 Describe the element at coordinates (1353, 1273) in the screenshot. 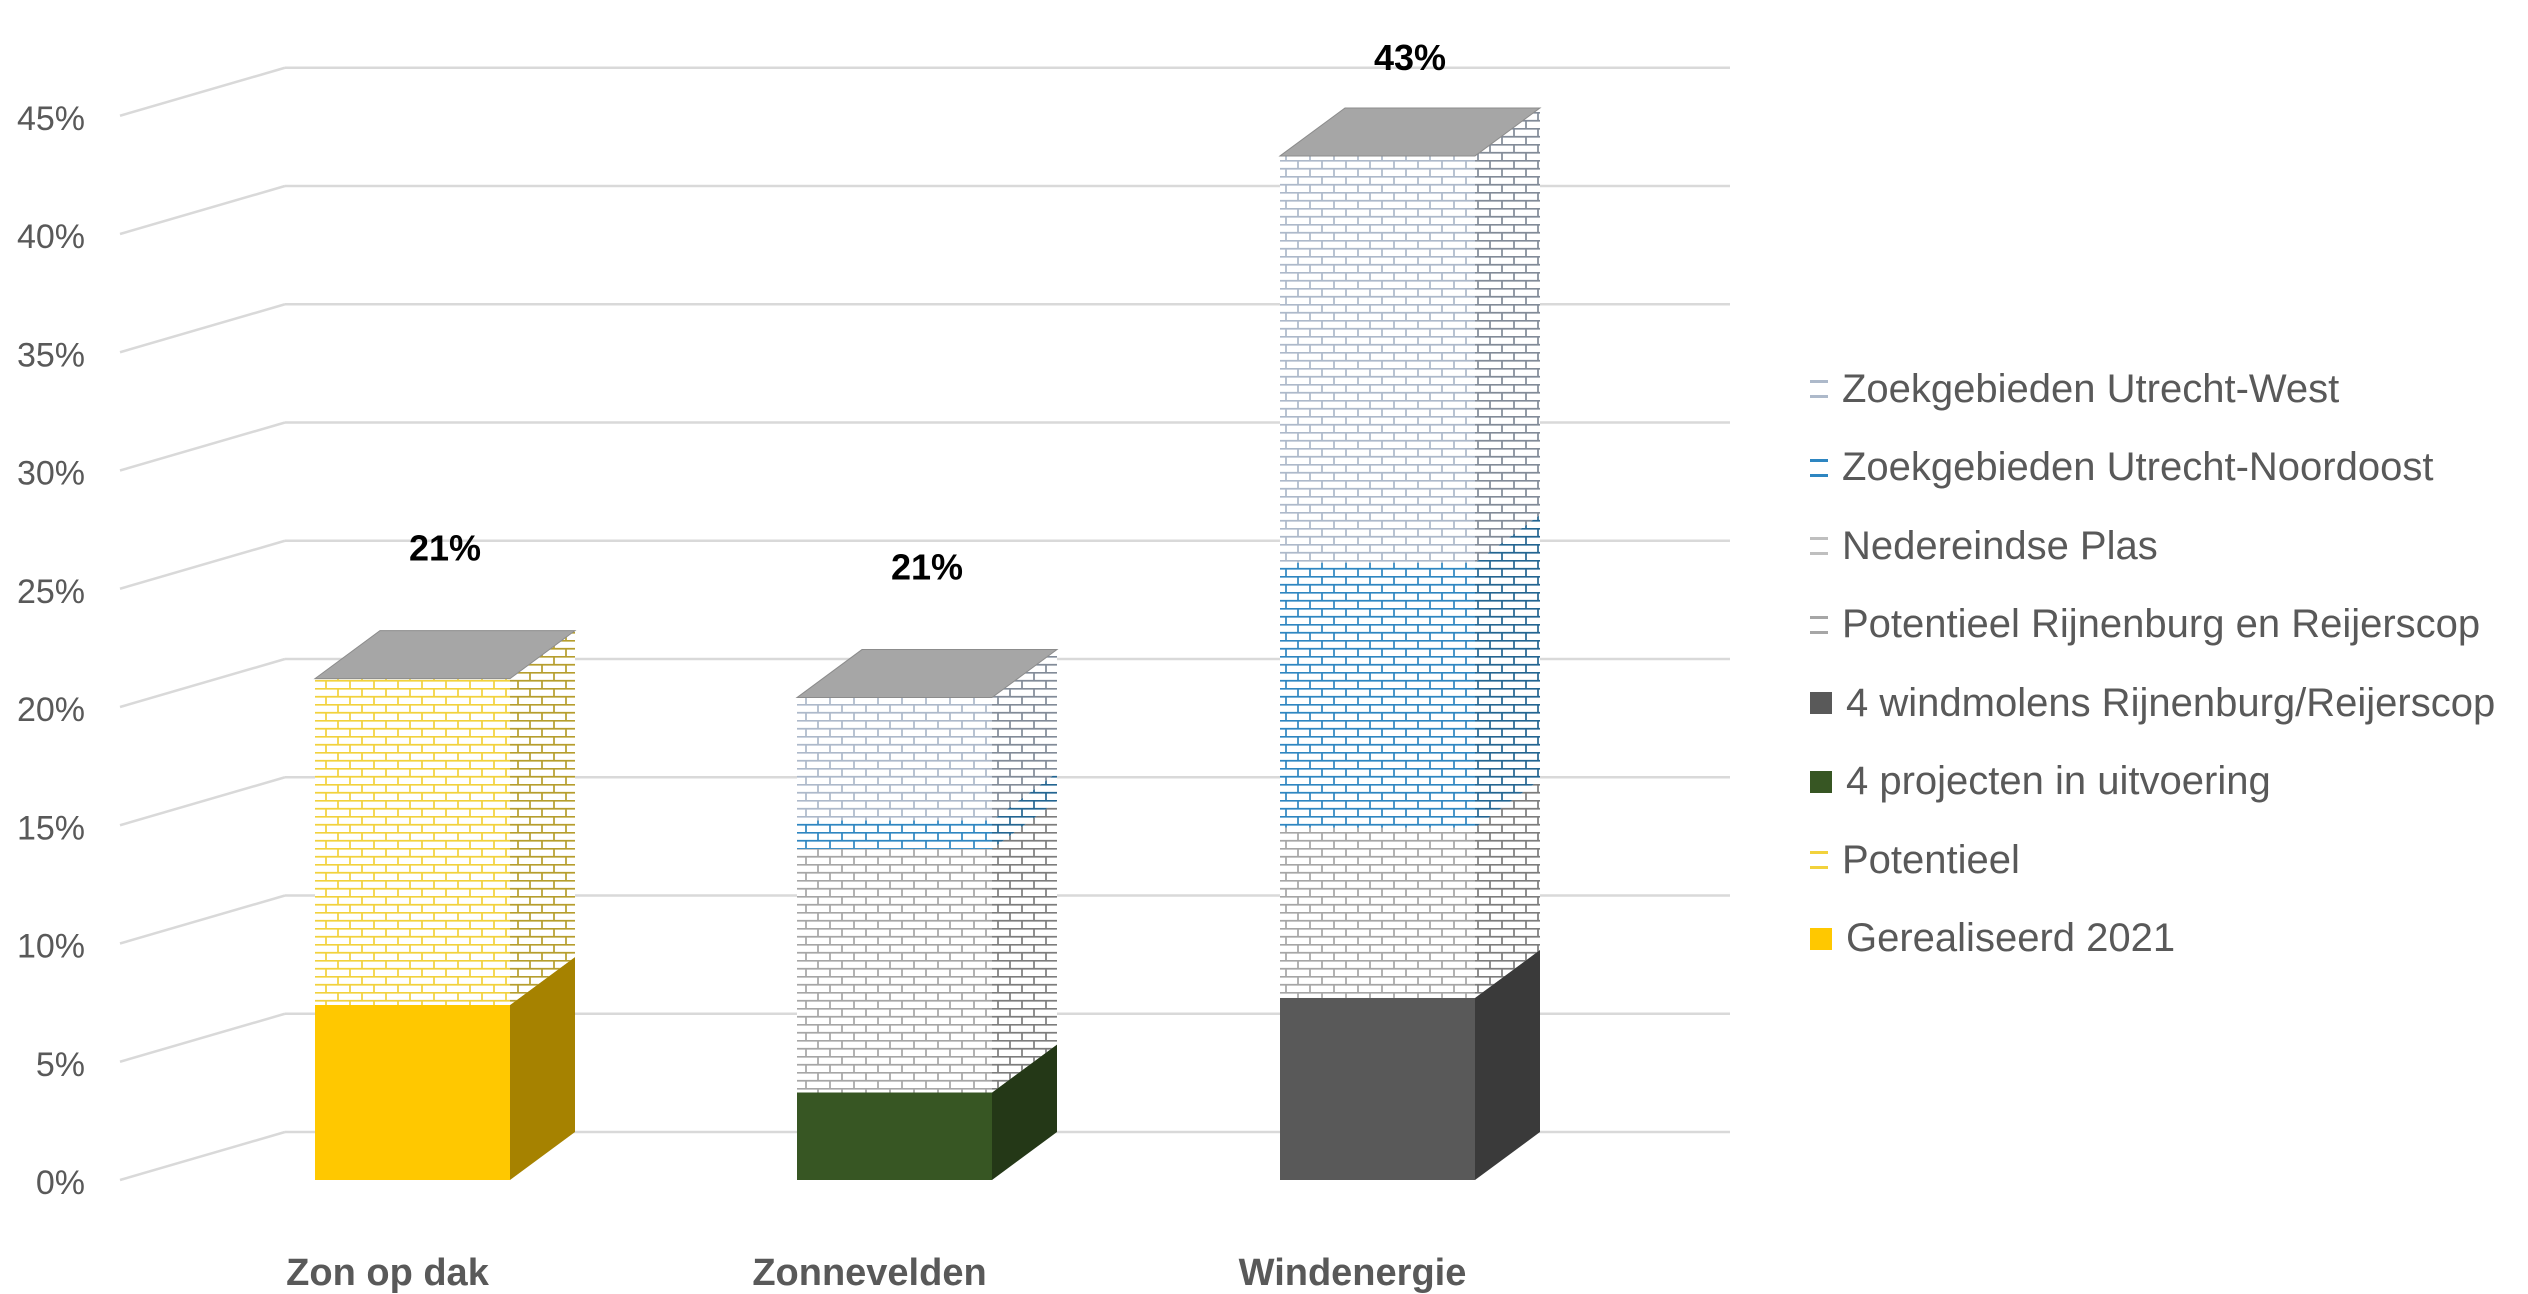

I see `x-tick-label: Windenergie` at that location.